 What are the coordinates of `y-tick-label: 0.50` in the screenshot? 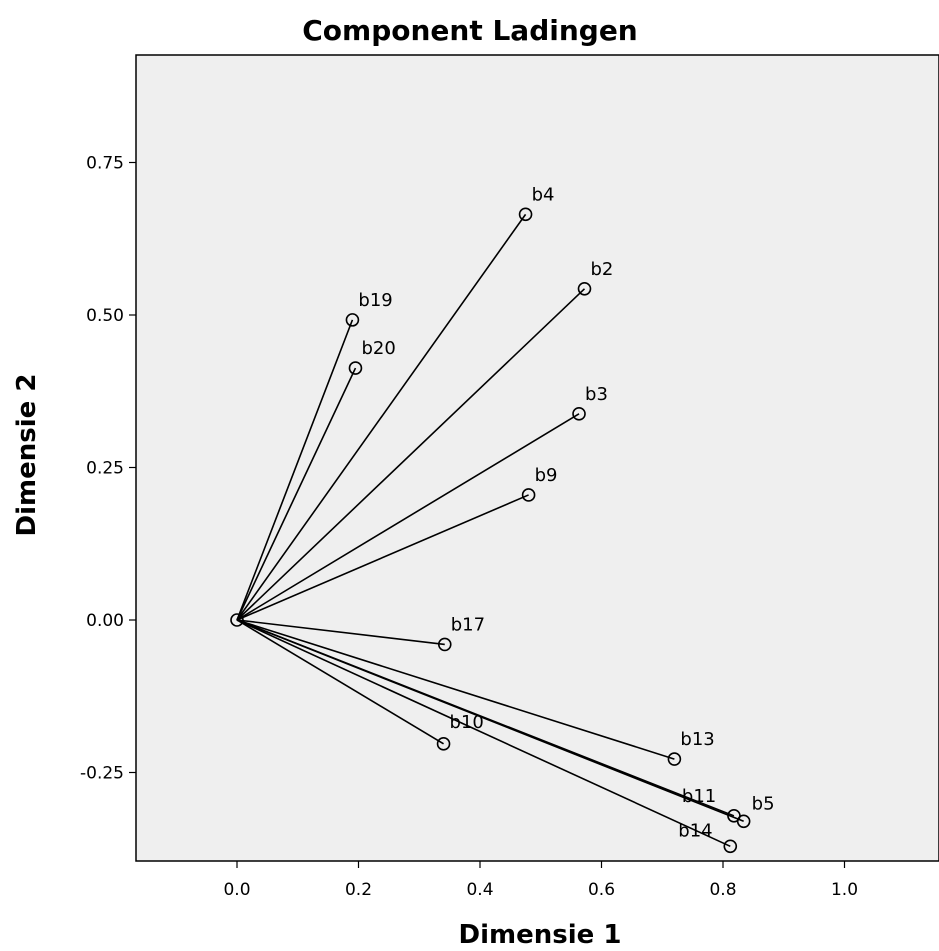 It's located at (105, 316).